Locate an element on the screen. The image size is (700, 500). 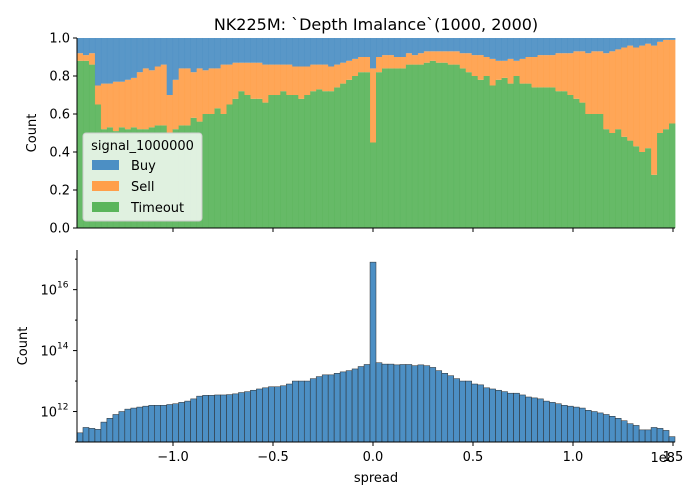
legend-label-timeout: Timeout is located at coordinates (157, 208).